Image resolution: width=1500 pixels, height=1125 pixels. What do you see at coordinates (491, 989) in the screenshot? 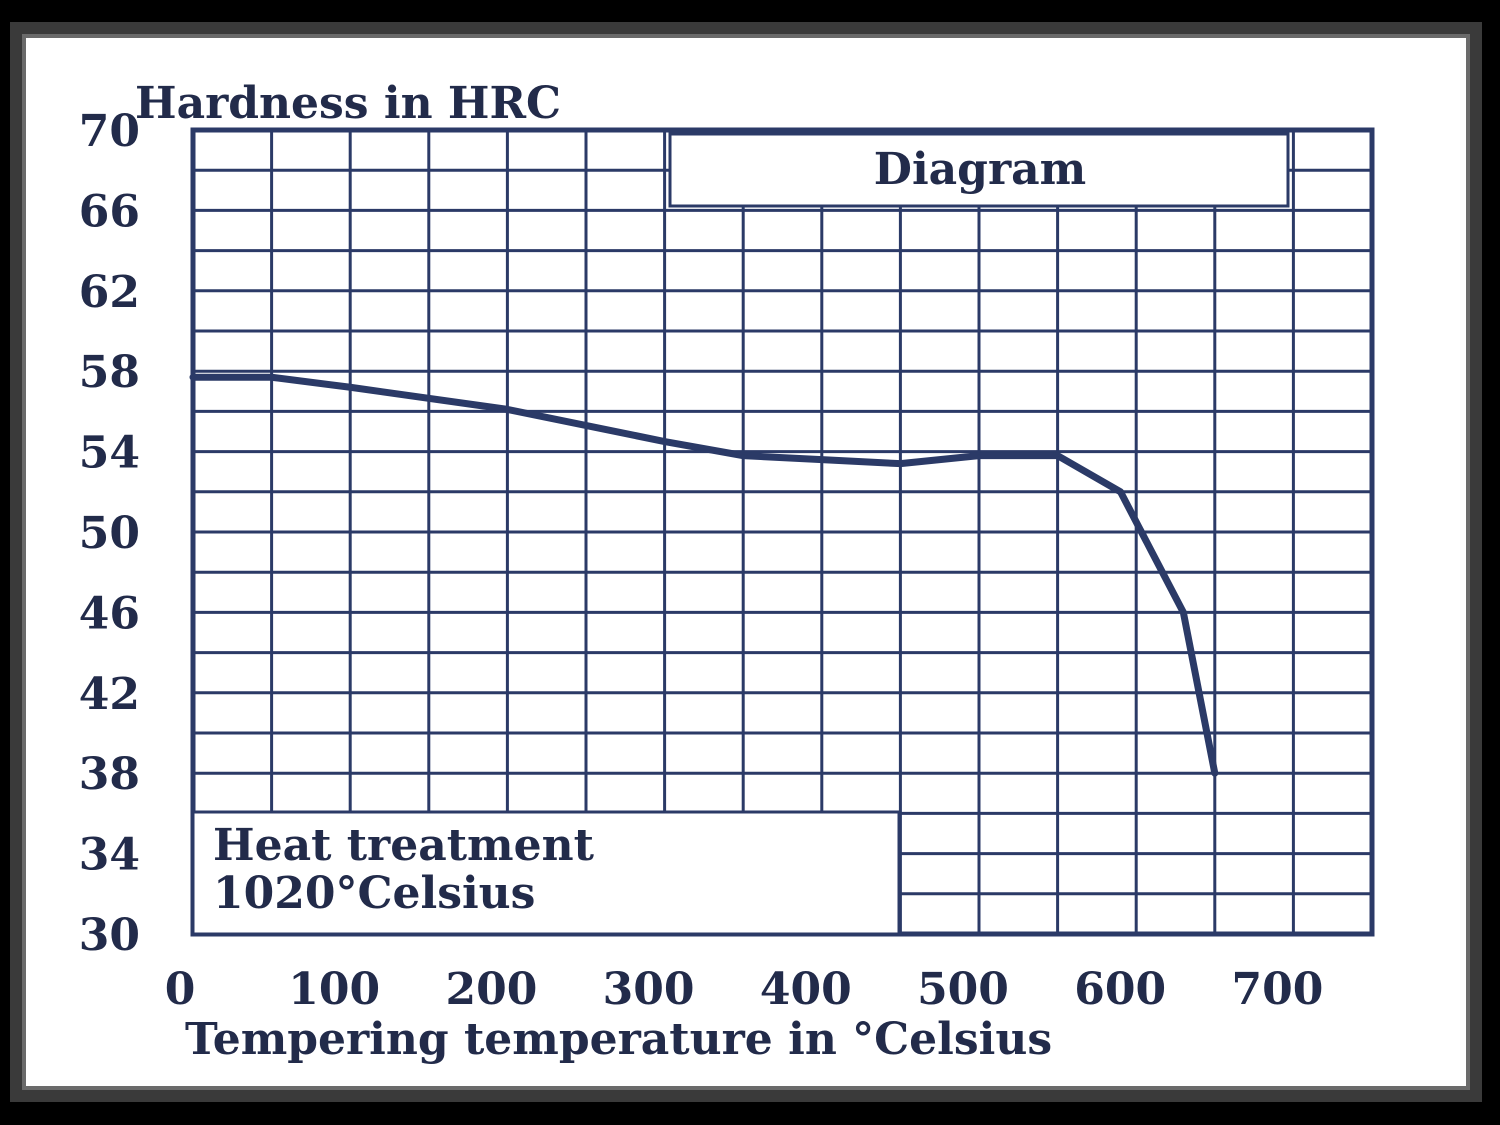
I see `x-tick-label: 200` at bounding box center [491, 989].